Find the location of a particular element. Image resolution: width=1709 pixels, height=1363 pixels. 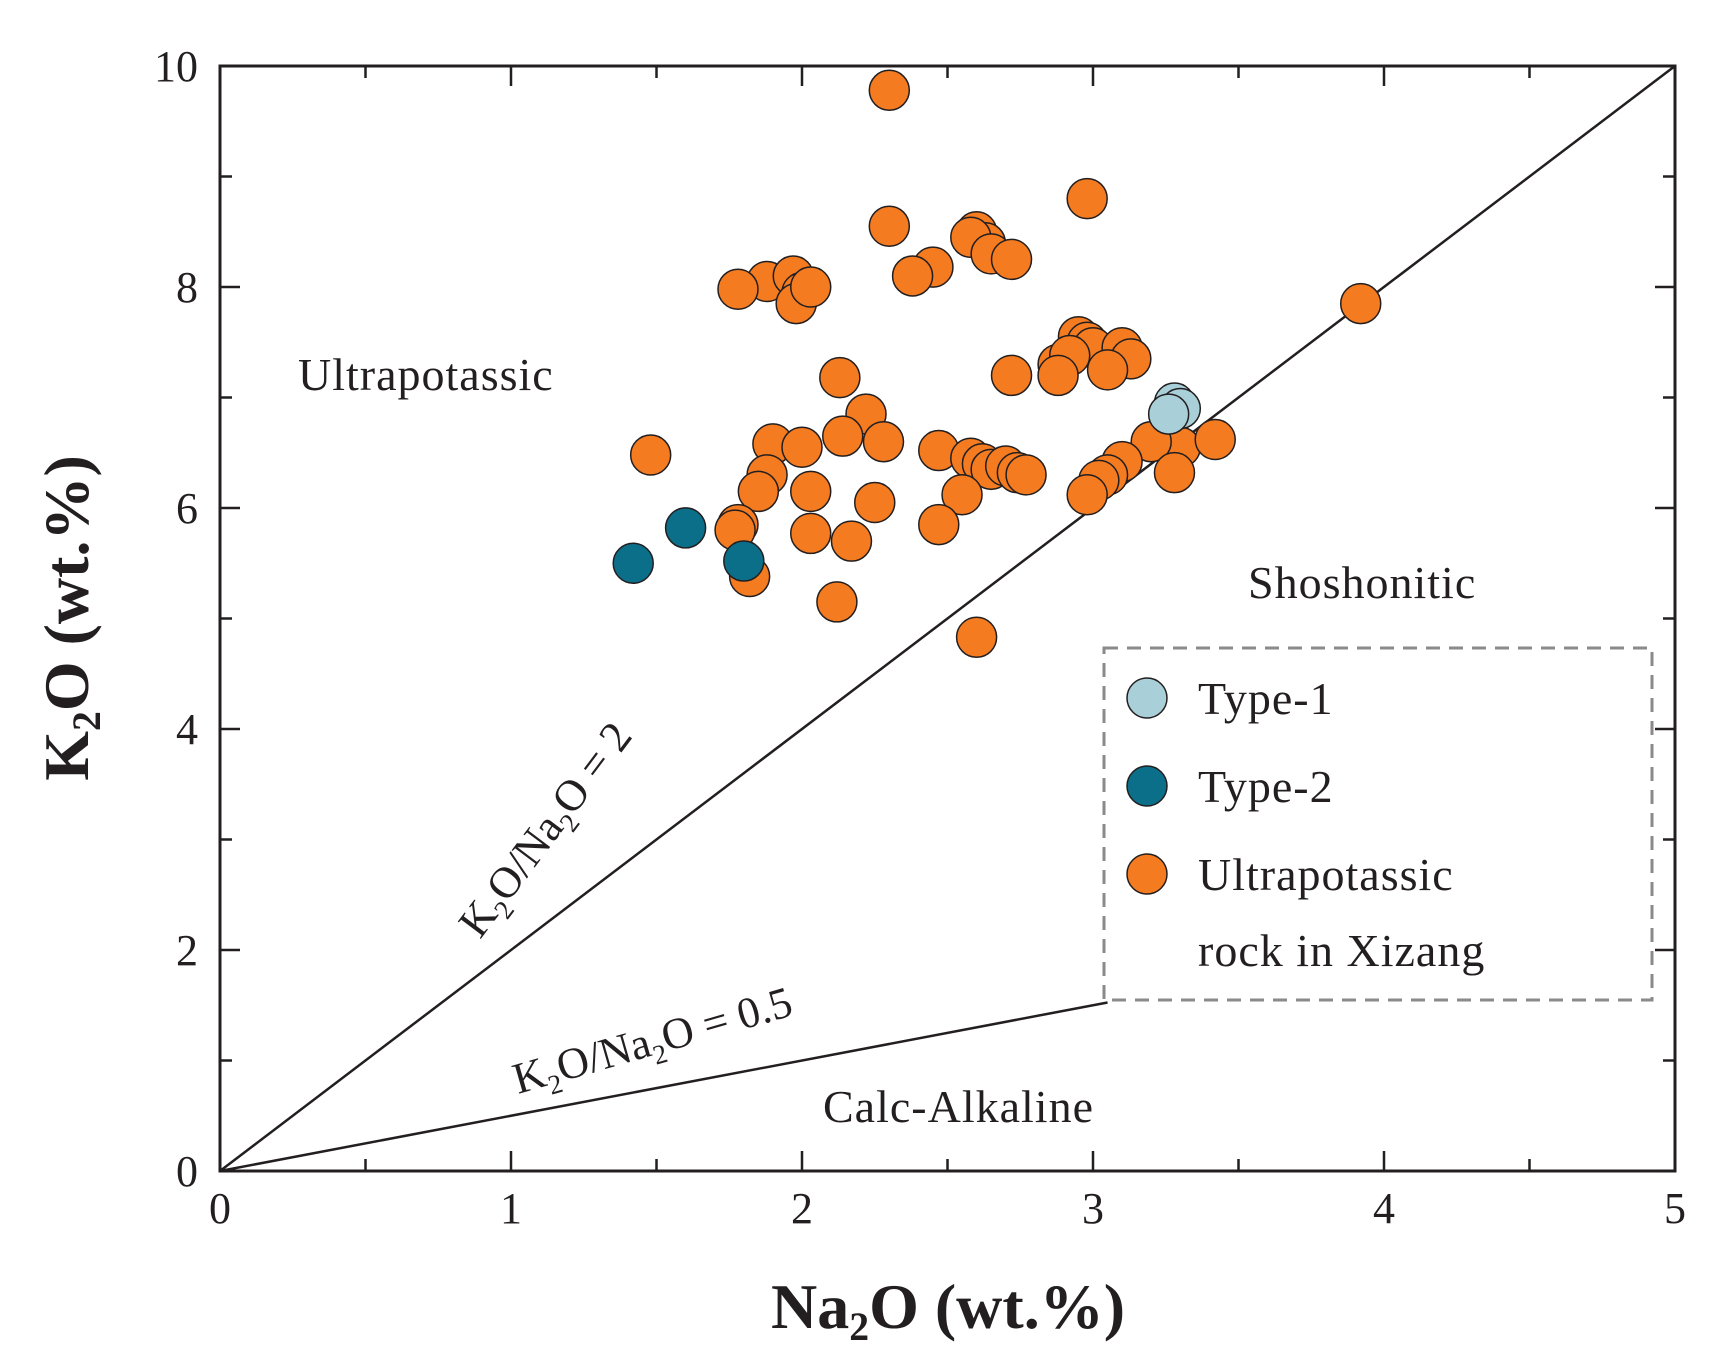

y-tick-label: 10 is located at coordinates (176, 66).